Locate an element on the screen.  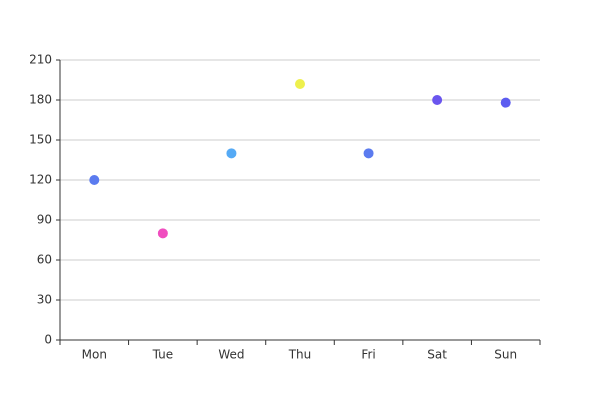
y-tick-label: 30 is located at coordinates (44, 300).